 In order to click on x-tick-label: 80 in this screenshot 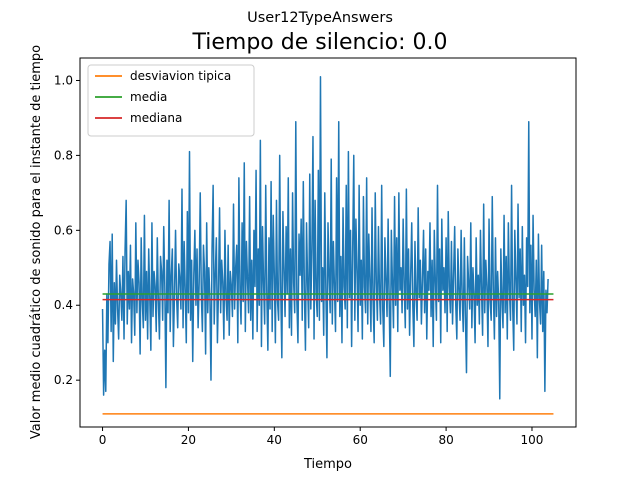, I will do `click(445, 440)`.